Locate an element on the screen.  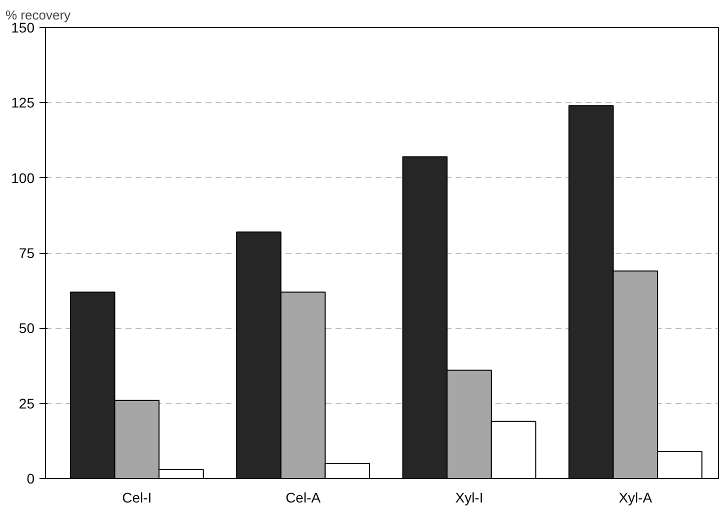
y-axis-title: % recovery is located at coordinates (39, 15).